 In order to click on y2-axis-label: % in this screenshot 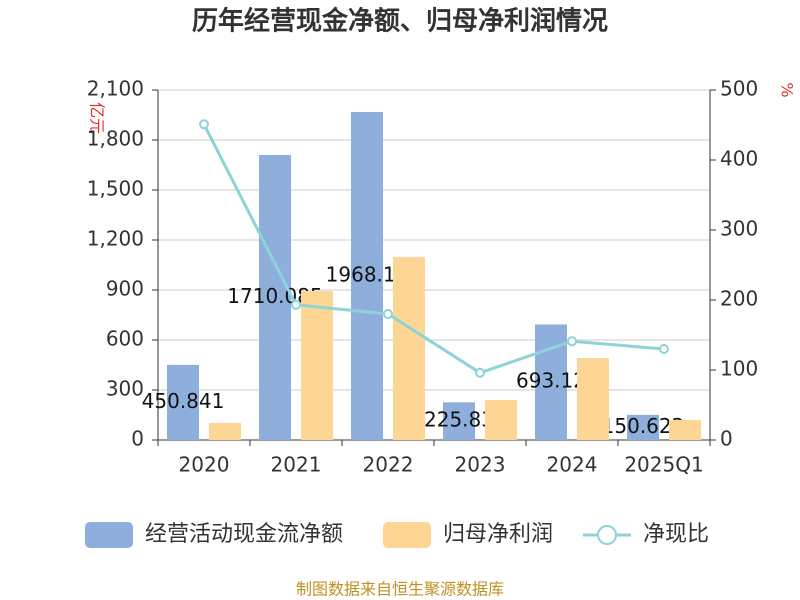, I will do `click(787, 89)`.